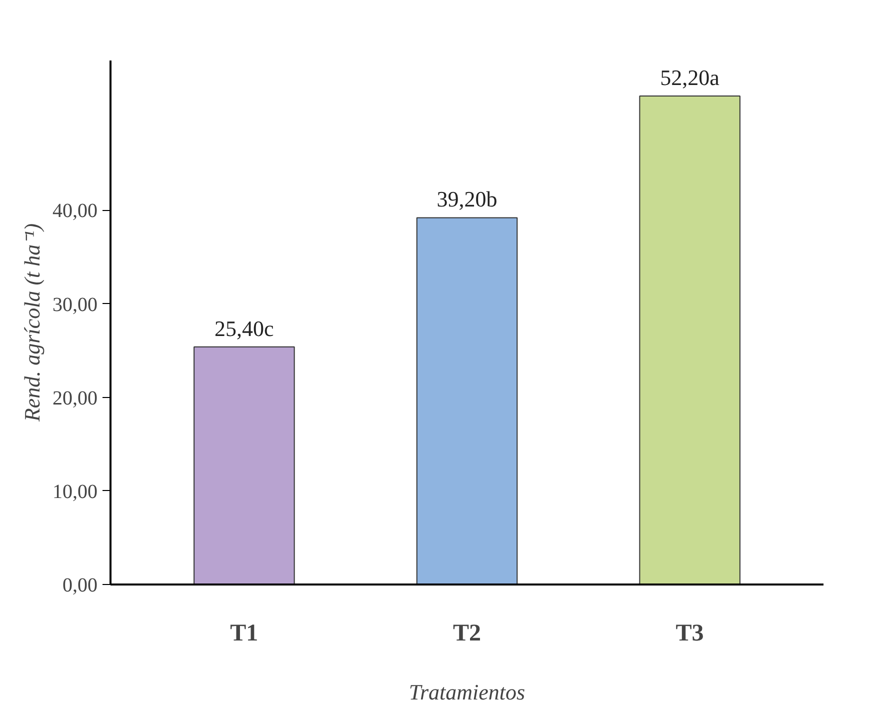  Describe the element at coordinates (75, 491) in the screenshot. I see `y-tick-label: 10,00` at that location.